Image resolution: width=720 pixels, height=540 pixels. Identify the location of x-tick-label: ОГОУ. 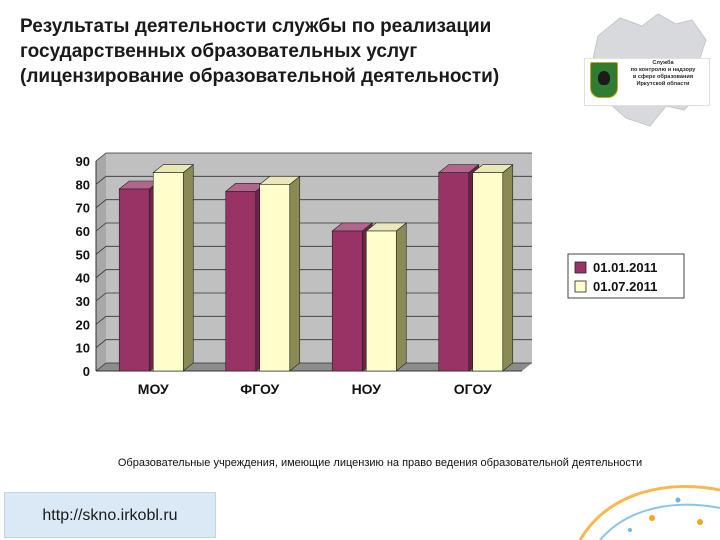
(473, 389).